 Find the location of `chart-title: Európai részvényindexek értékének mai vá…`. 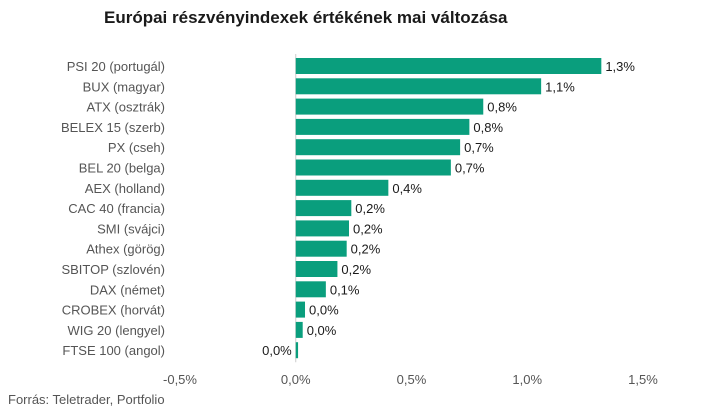

chart-title: Európai részvényindexek értékének mai vá… is located at coordinates (306, 17).